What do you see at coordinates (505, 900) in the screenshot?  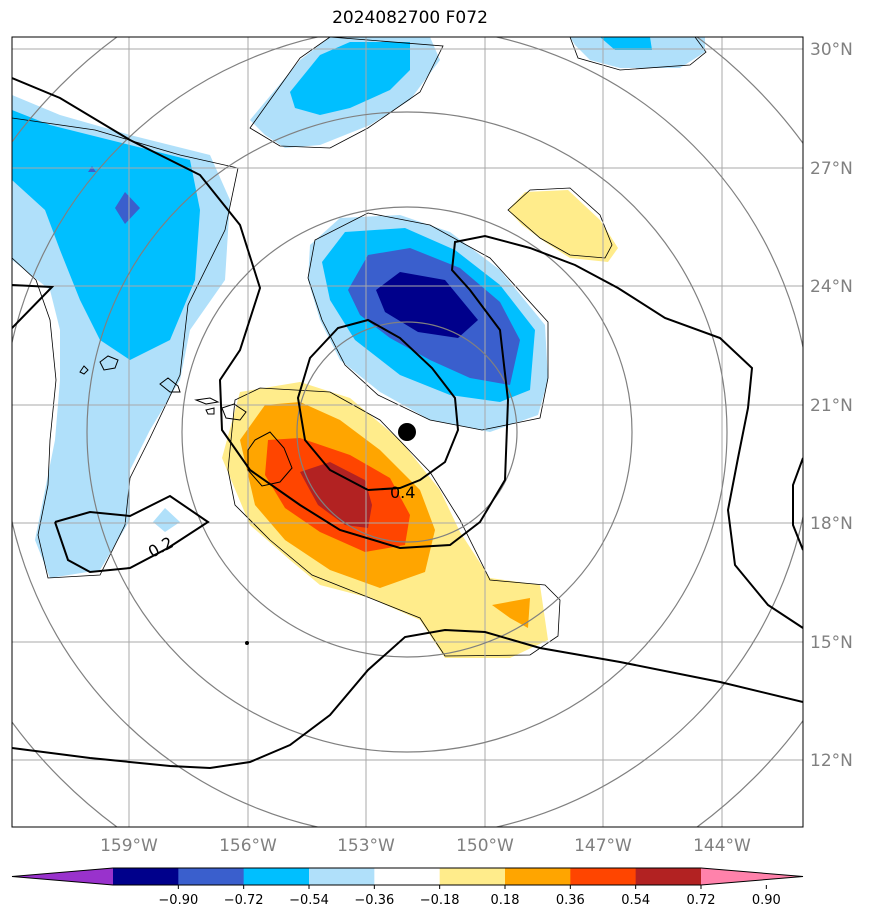 I see `colorbar-tick-label: 0.18` at bounding box center [505, 900].